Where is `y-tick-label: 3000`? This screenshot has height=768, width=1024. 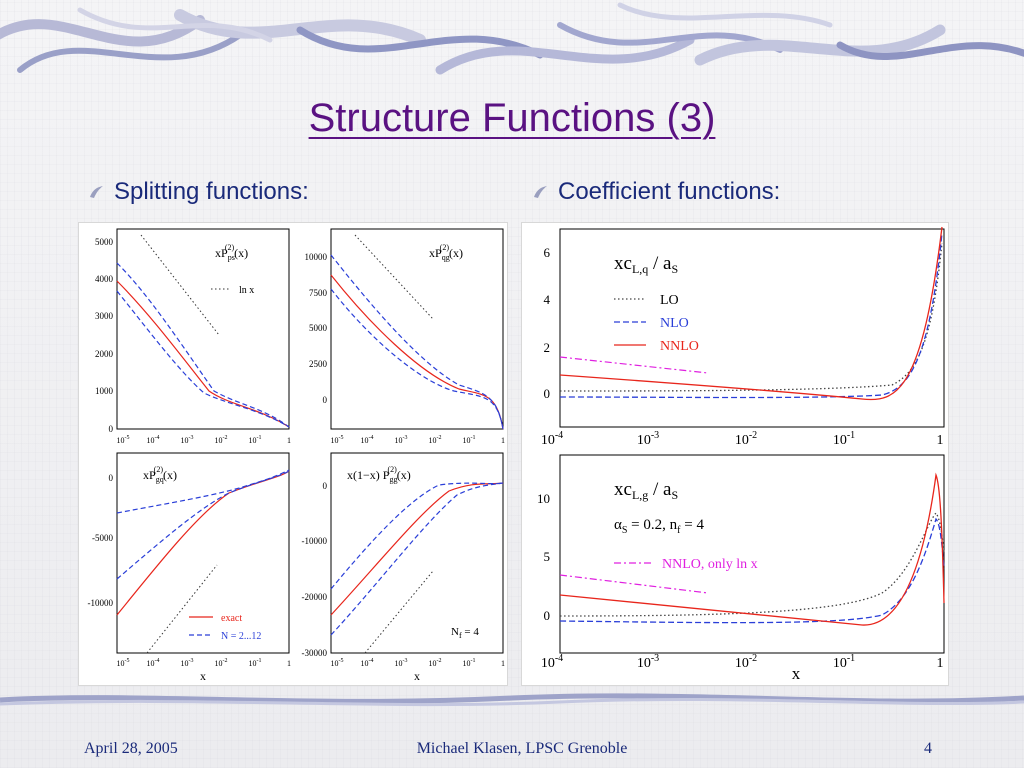
y-tick-label: 3000 is located at coordinates (104, 316).